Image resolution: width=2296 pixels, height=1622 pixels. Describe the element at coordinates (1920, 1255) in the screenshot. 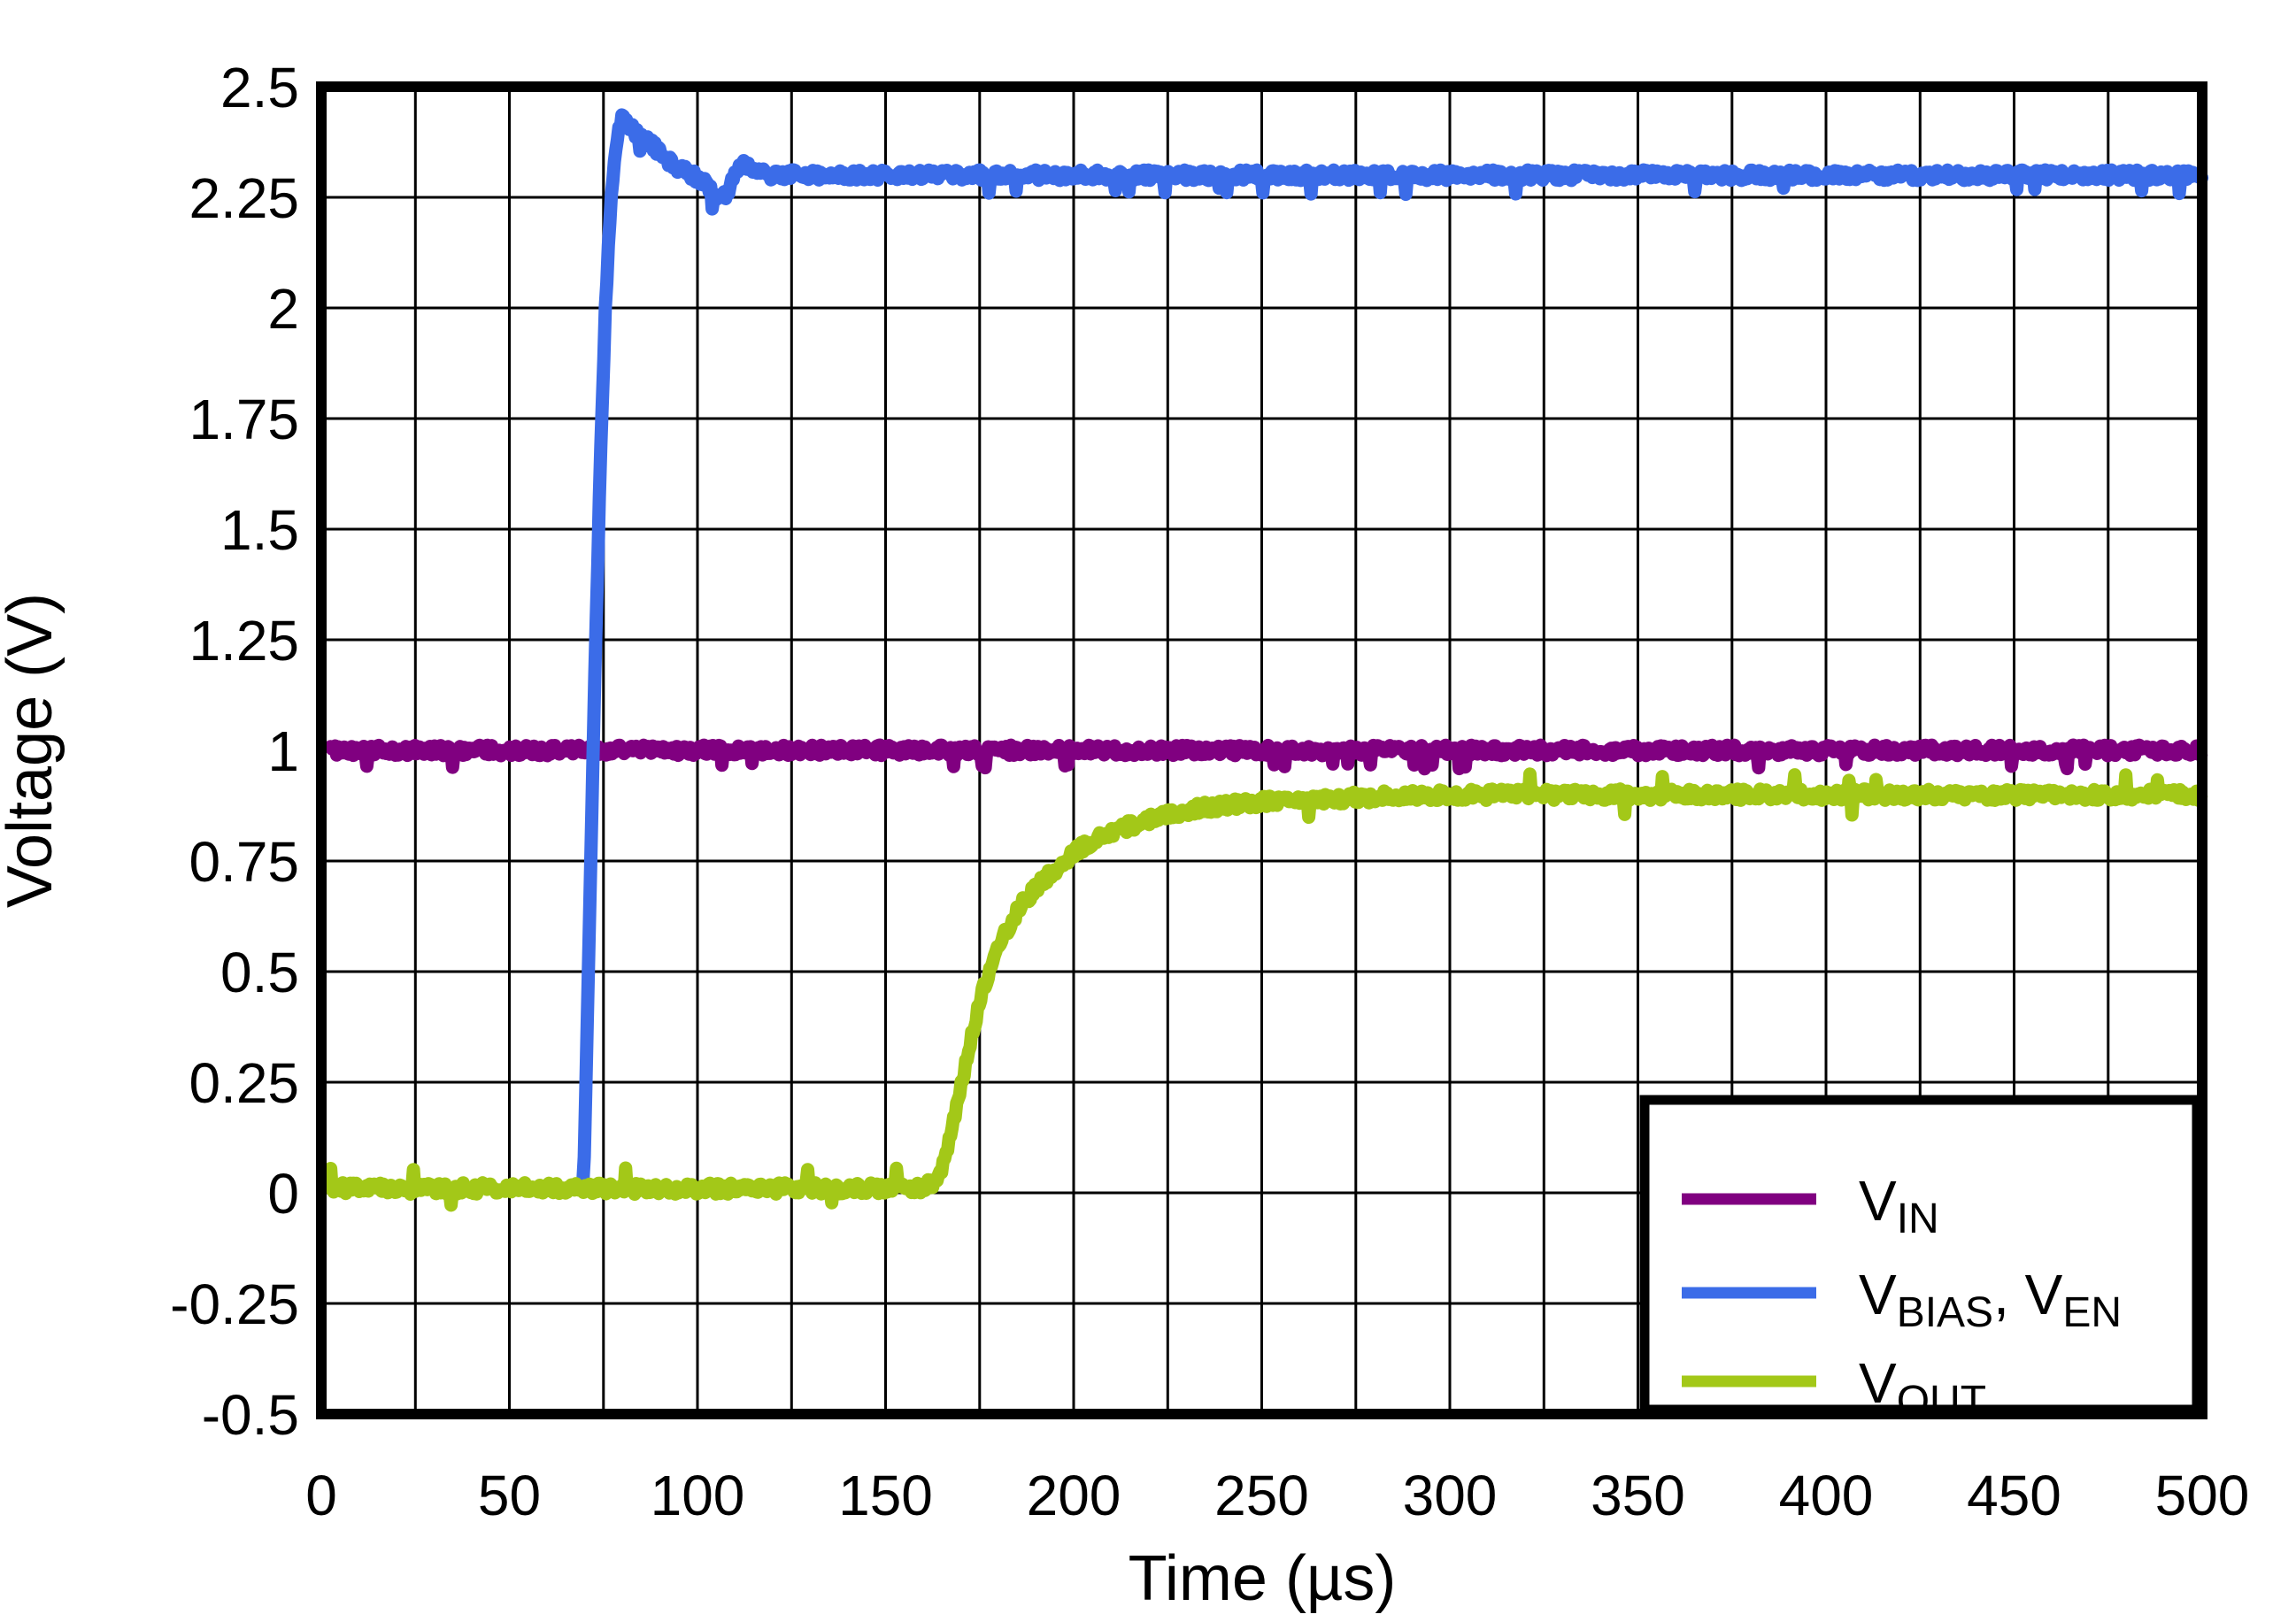

I see `legend-box` at that location.